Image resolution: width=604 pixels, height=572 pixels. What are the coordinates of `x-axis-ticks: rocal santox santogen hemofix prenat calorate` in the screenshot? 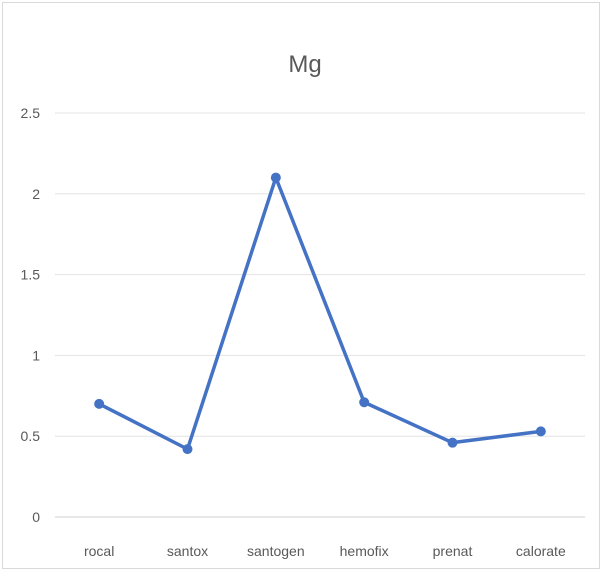 It's located at (325, 551).